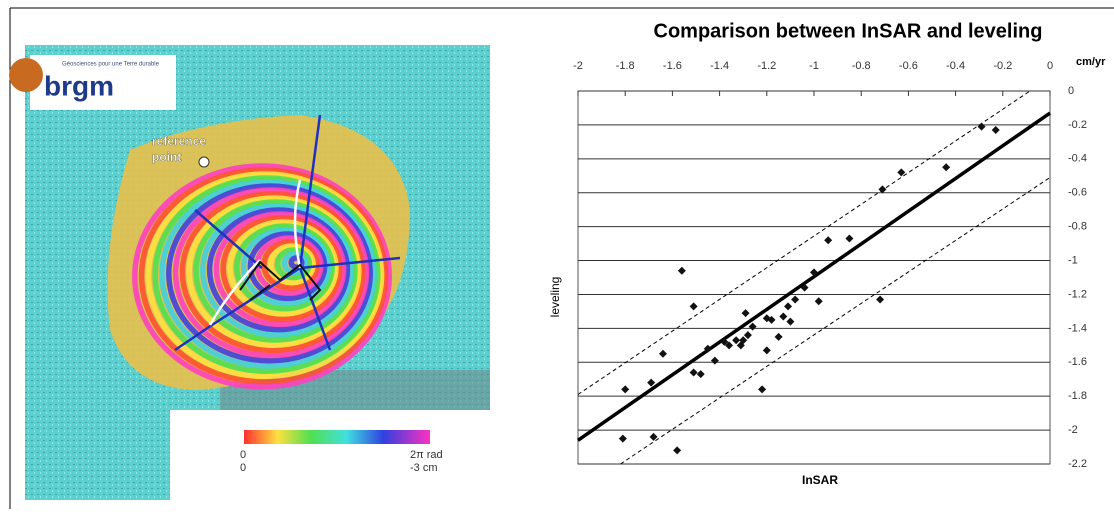 The image size is (1114, 514). I want to click on y-tick-label: -1, so click(1073, 260).